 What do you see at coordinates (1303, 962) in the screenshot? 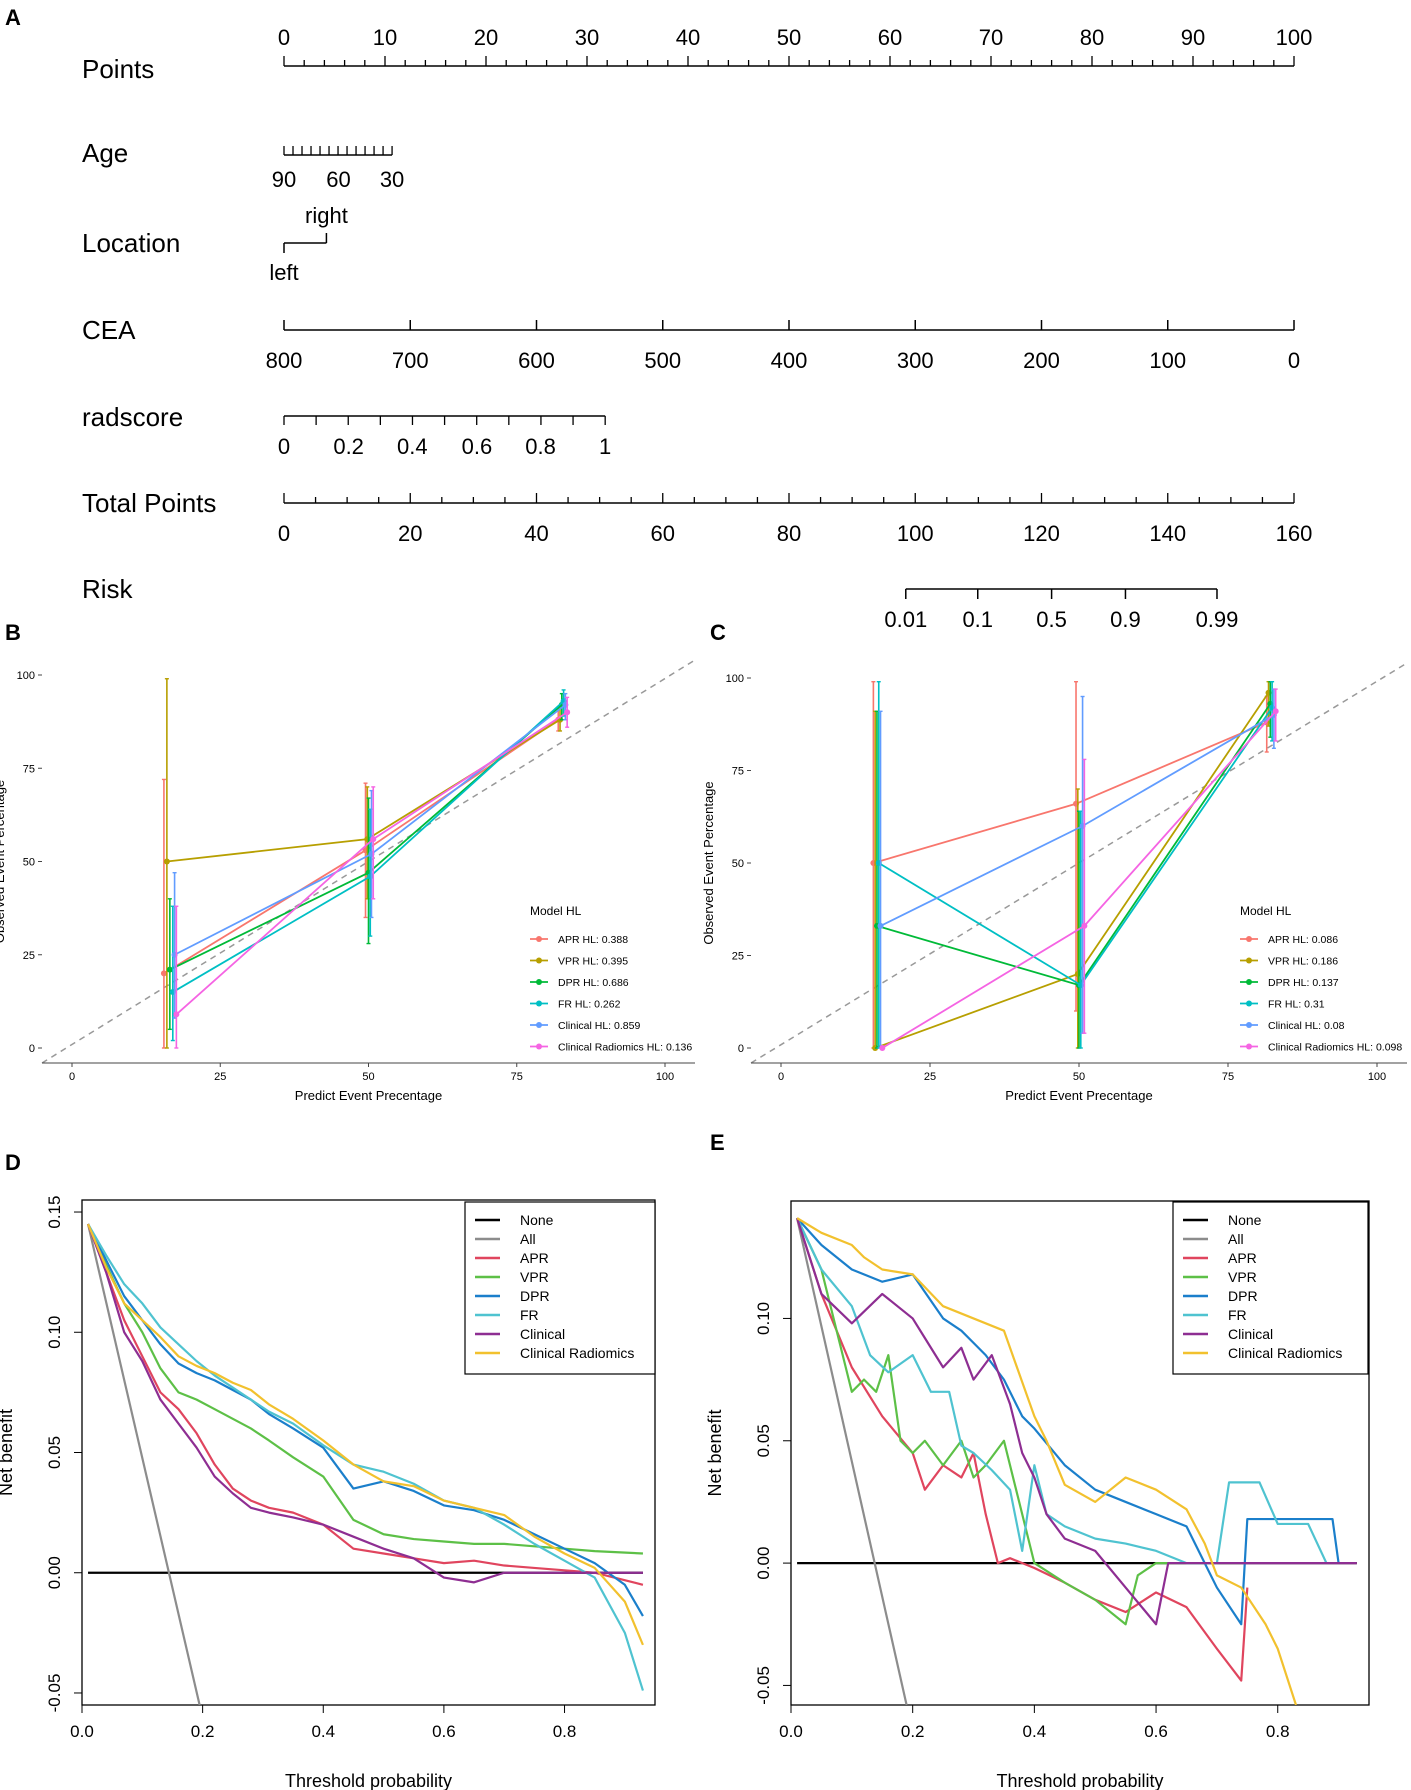
I see `legend-entry: VPR HL: 0.186` at bounding box center [1303, 962].